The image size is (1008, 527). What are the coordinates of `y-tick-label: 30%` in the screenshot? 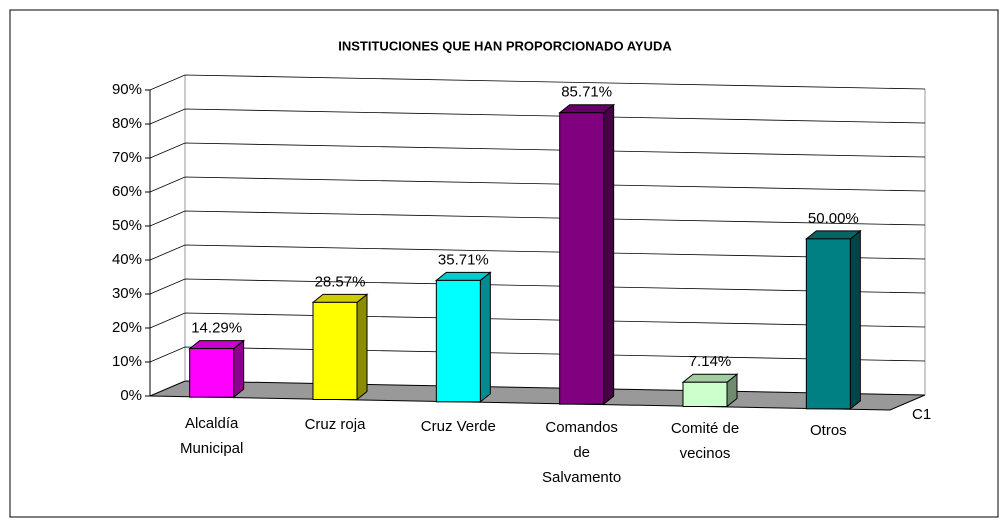 It's located at (127, 293).